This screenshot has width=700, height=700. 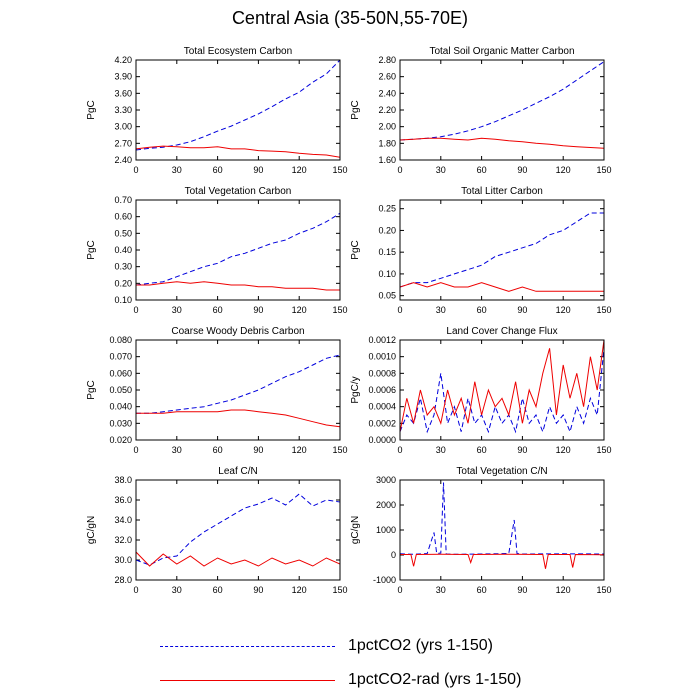 What do you see at coordinates (386, 480) in the screenshot?
I see `y-tick-label: 3000` at bounding box center [386, 480].